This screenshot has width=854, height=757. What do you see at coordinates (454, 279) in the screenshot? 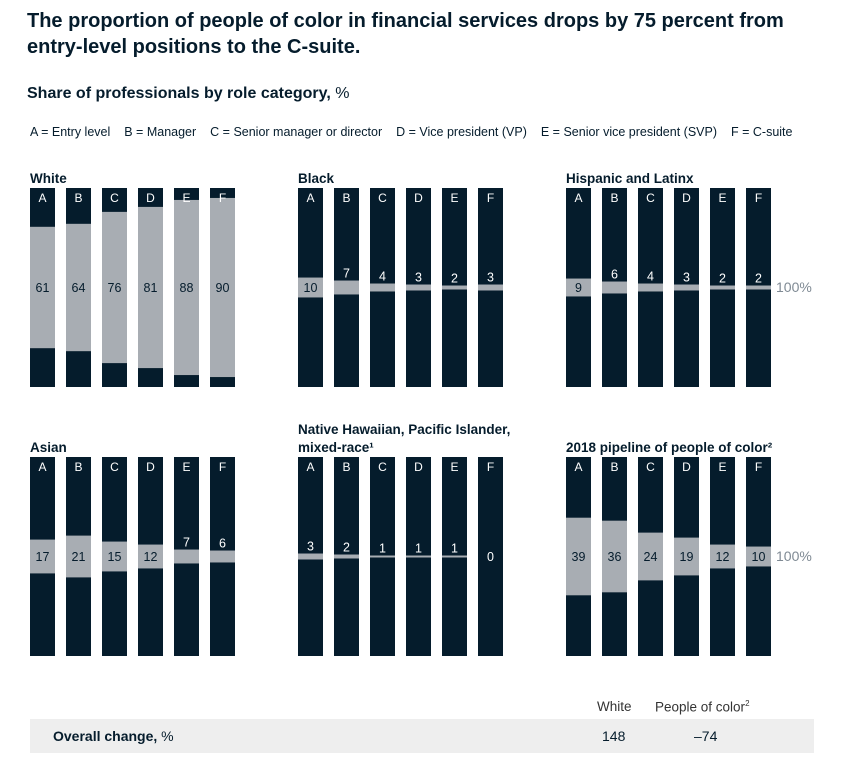
I see `panel-1-bar-e-value: 2` at bounding box center [454, 279].